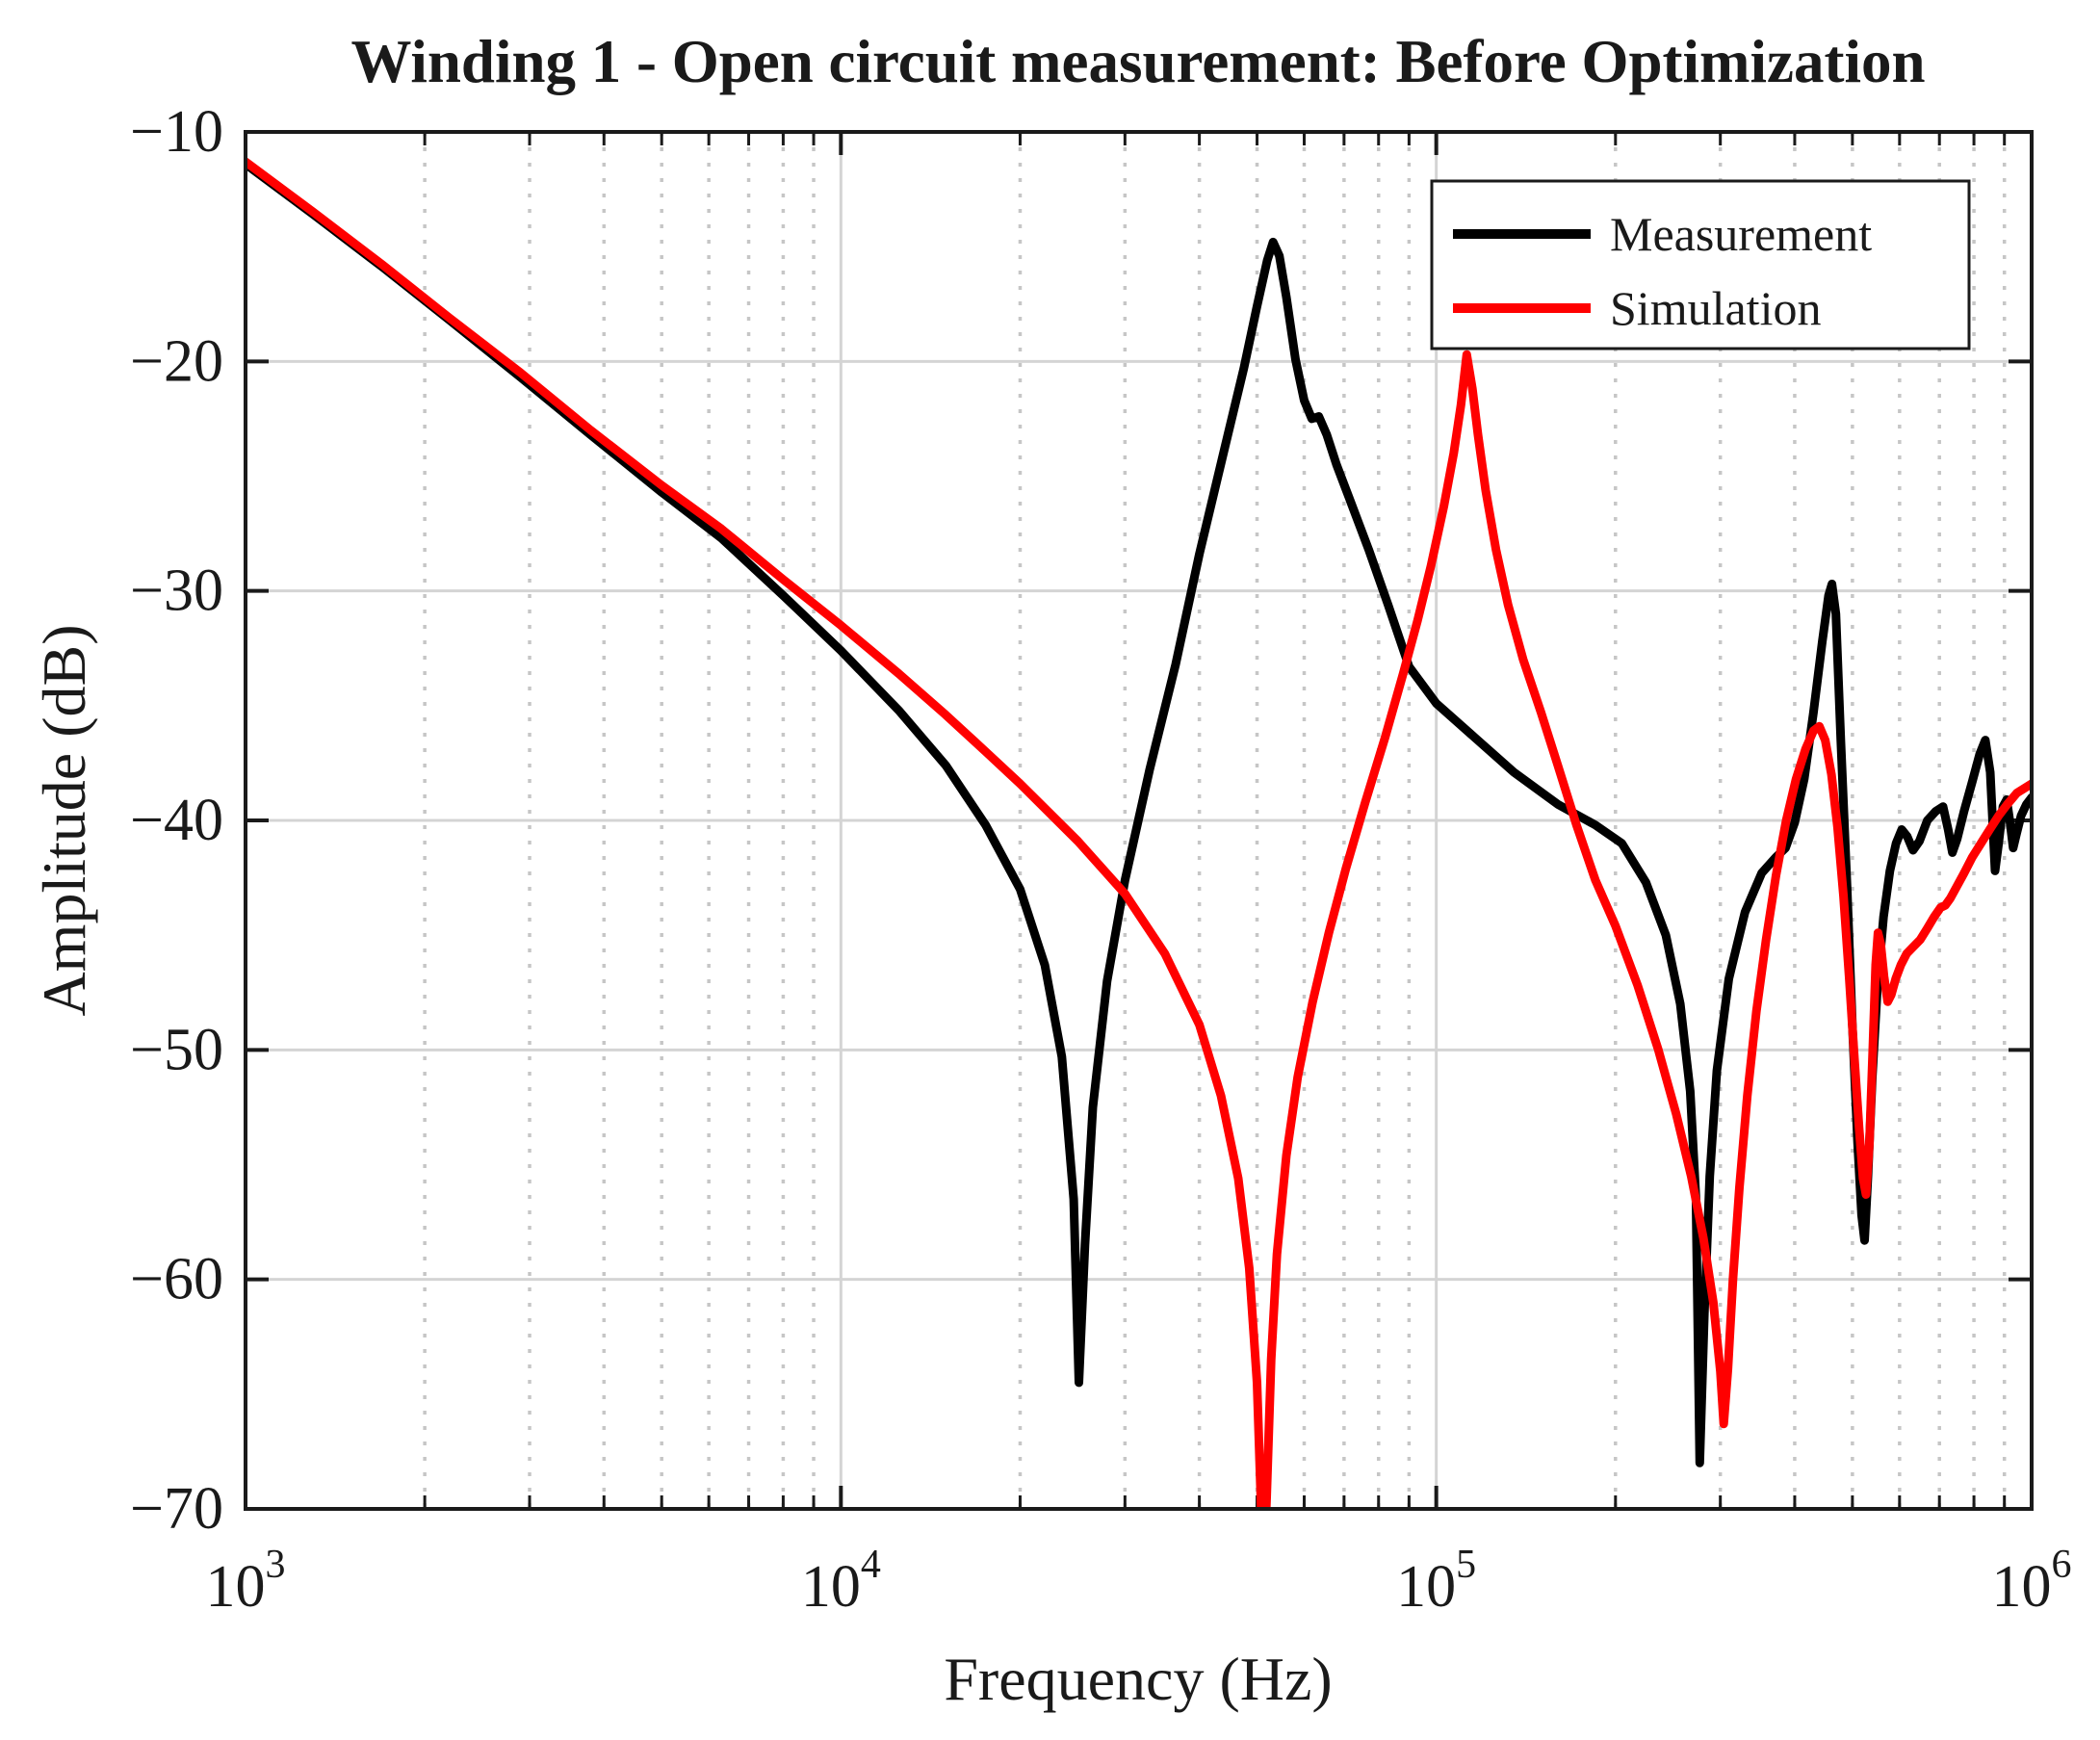 The width and height of the screenshot is (2100, 1740). What do you see at coordinates (176, 591) in the screenshot?
I see `y-tick-label: −30` at bounding box center [176, 591].